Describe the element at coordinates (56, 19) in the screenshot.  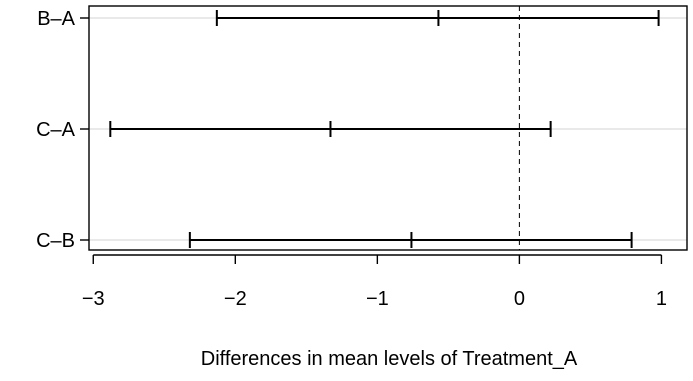
I see `y-tick-label: B–A` at that location.